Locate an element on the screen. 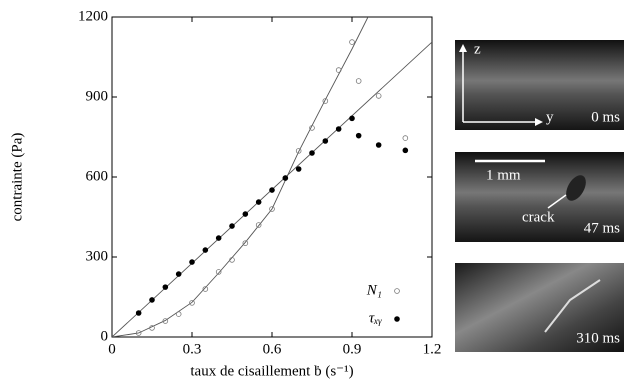 This screenshot has height=390, width=624. y-tick-label: 900 is located at coordinates (97, 96).